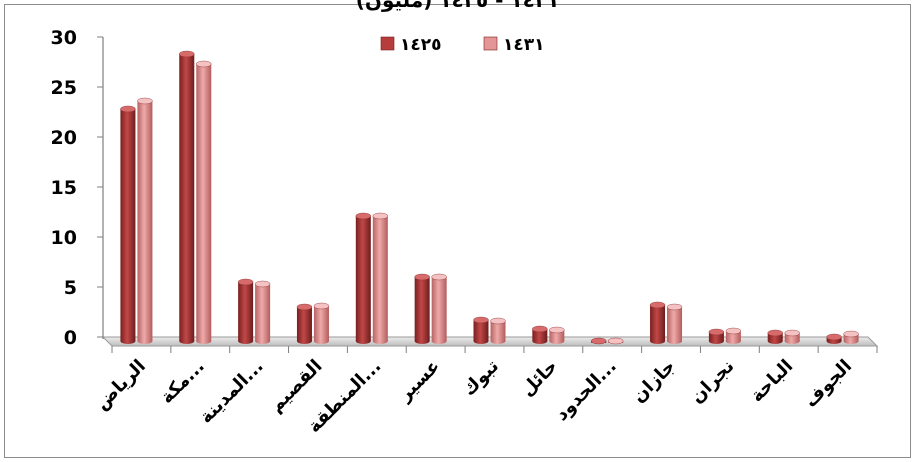 Image resolution: width=915 pixels, height=462 pixels. What do you see at coordinates (653, 381) in the screenshot?
I see `x-tick-label: جازان` at bounding box center [653, 381].